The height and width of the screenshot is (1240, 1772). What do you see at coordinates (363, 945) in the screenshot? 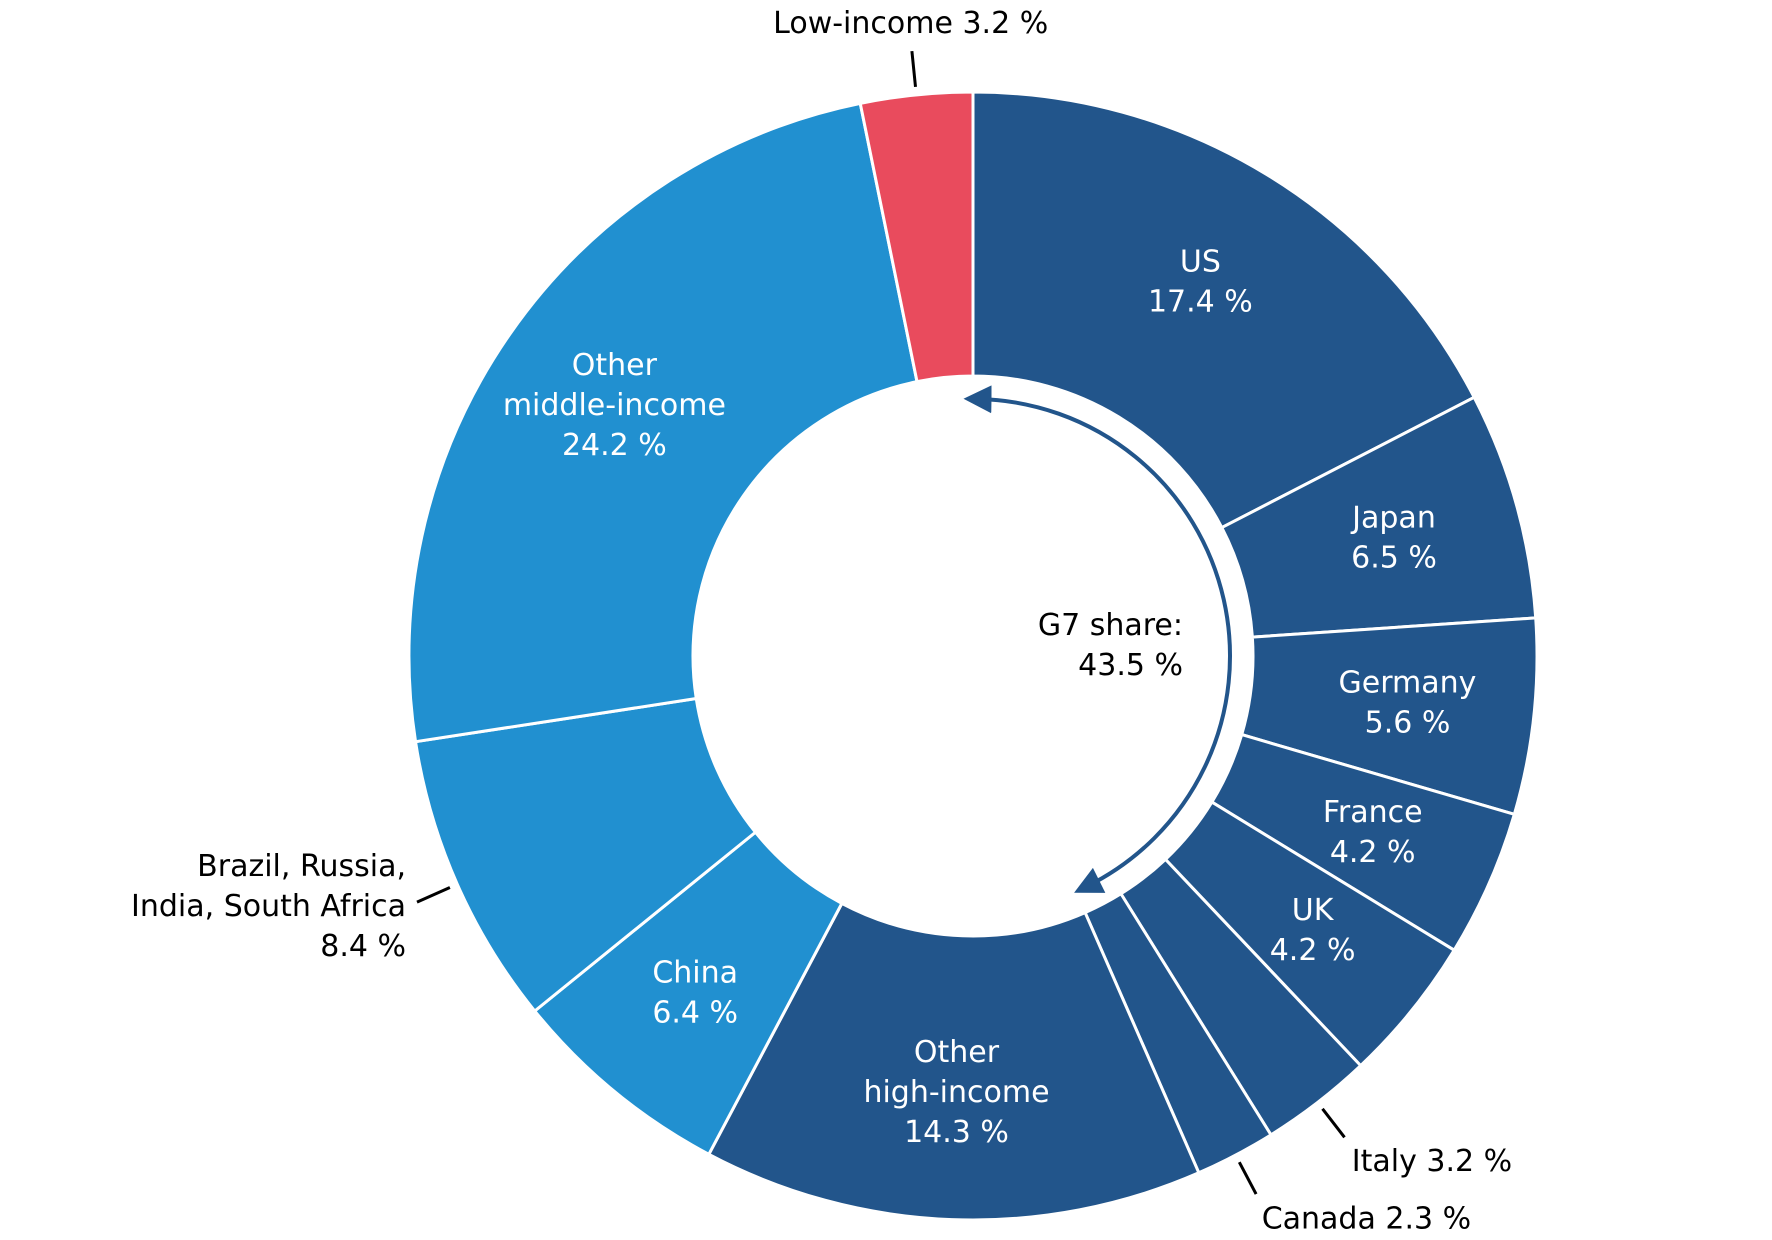
I see `label-brazil-russia-line: 8.4 %` at bounding box center [363, 945].